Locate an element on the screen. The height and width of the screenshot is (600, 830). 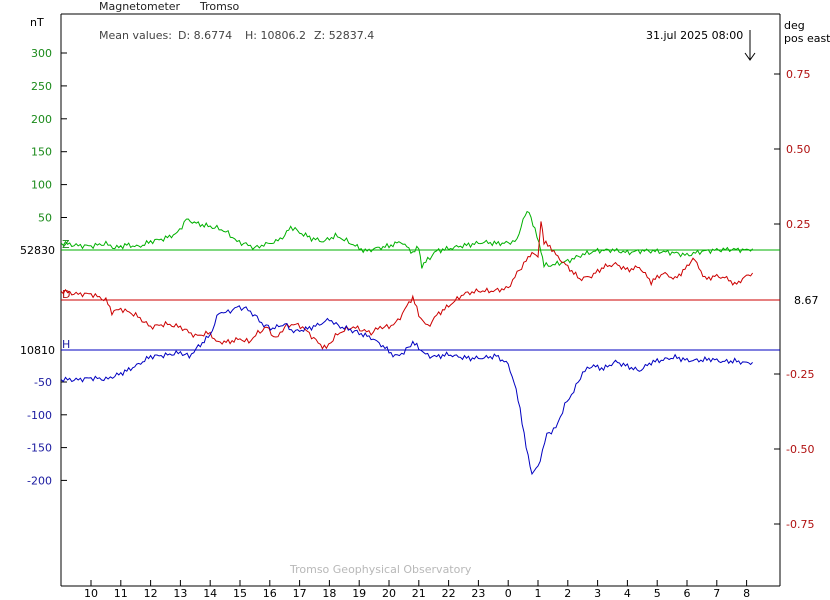
z-tick-label: 200 is located at coordinates (41, 119).